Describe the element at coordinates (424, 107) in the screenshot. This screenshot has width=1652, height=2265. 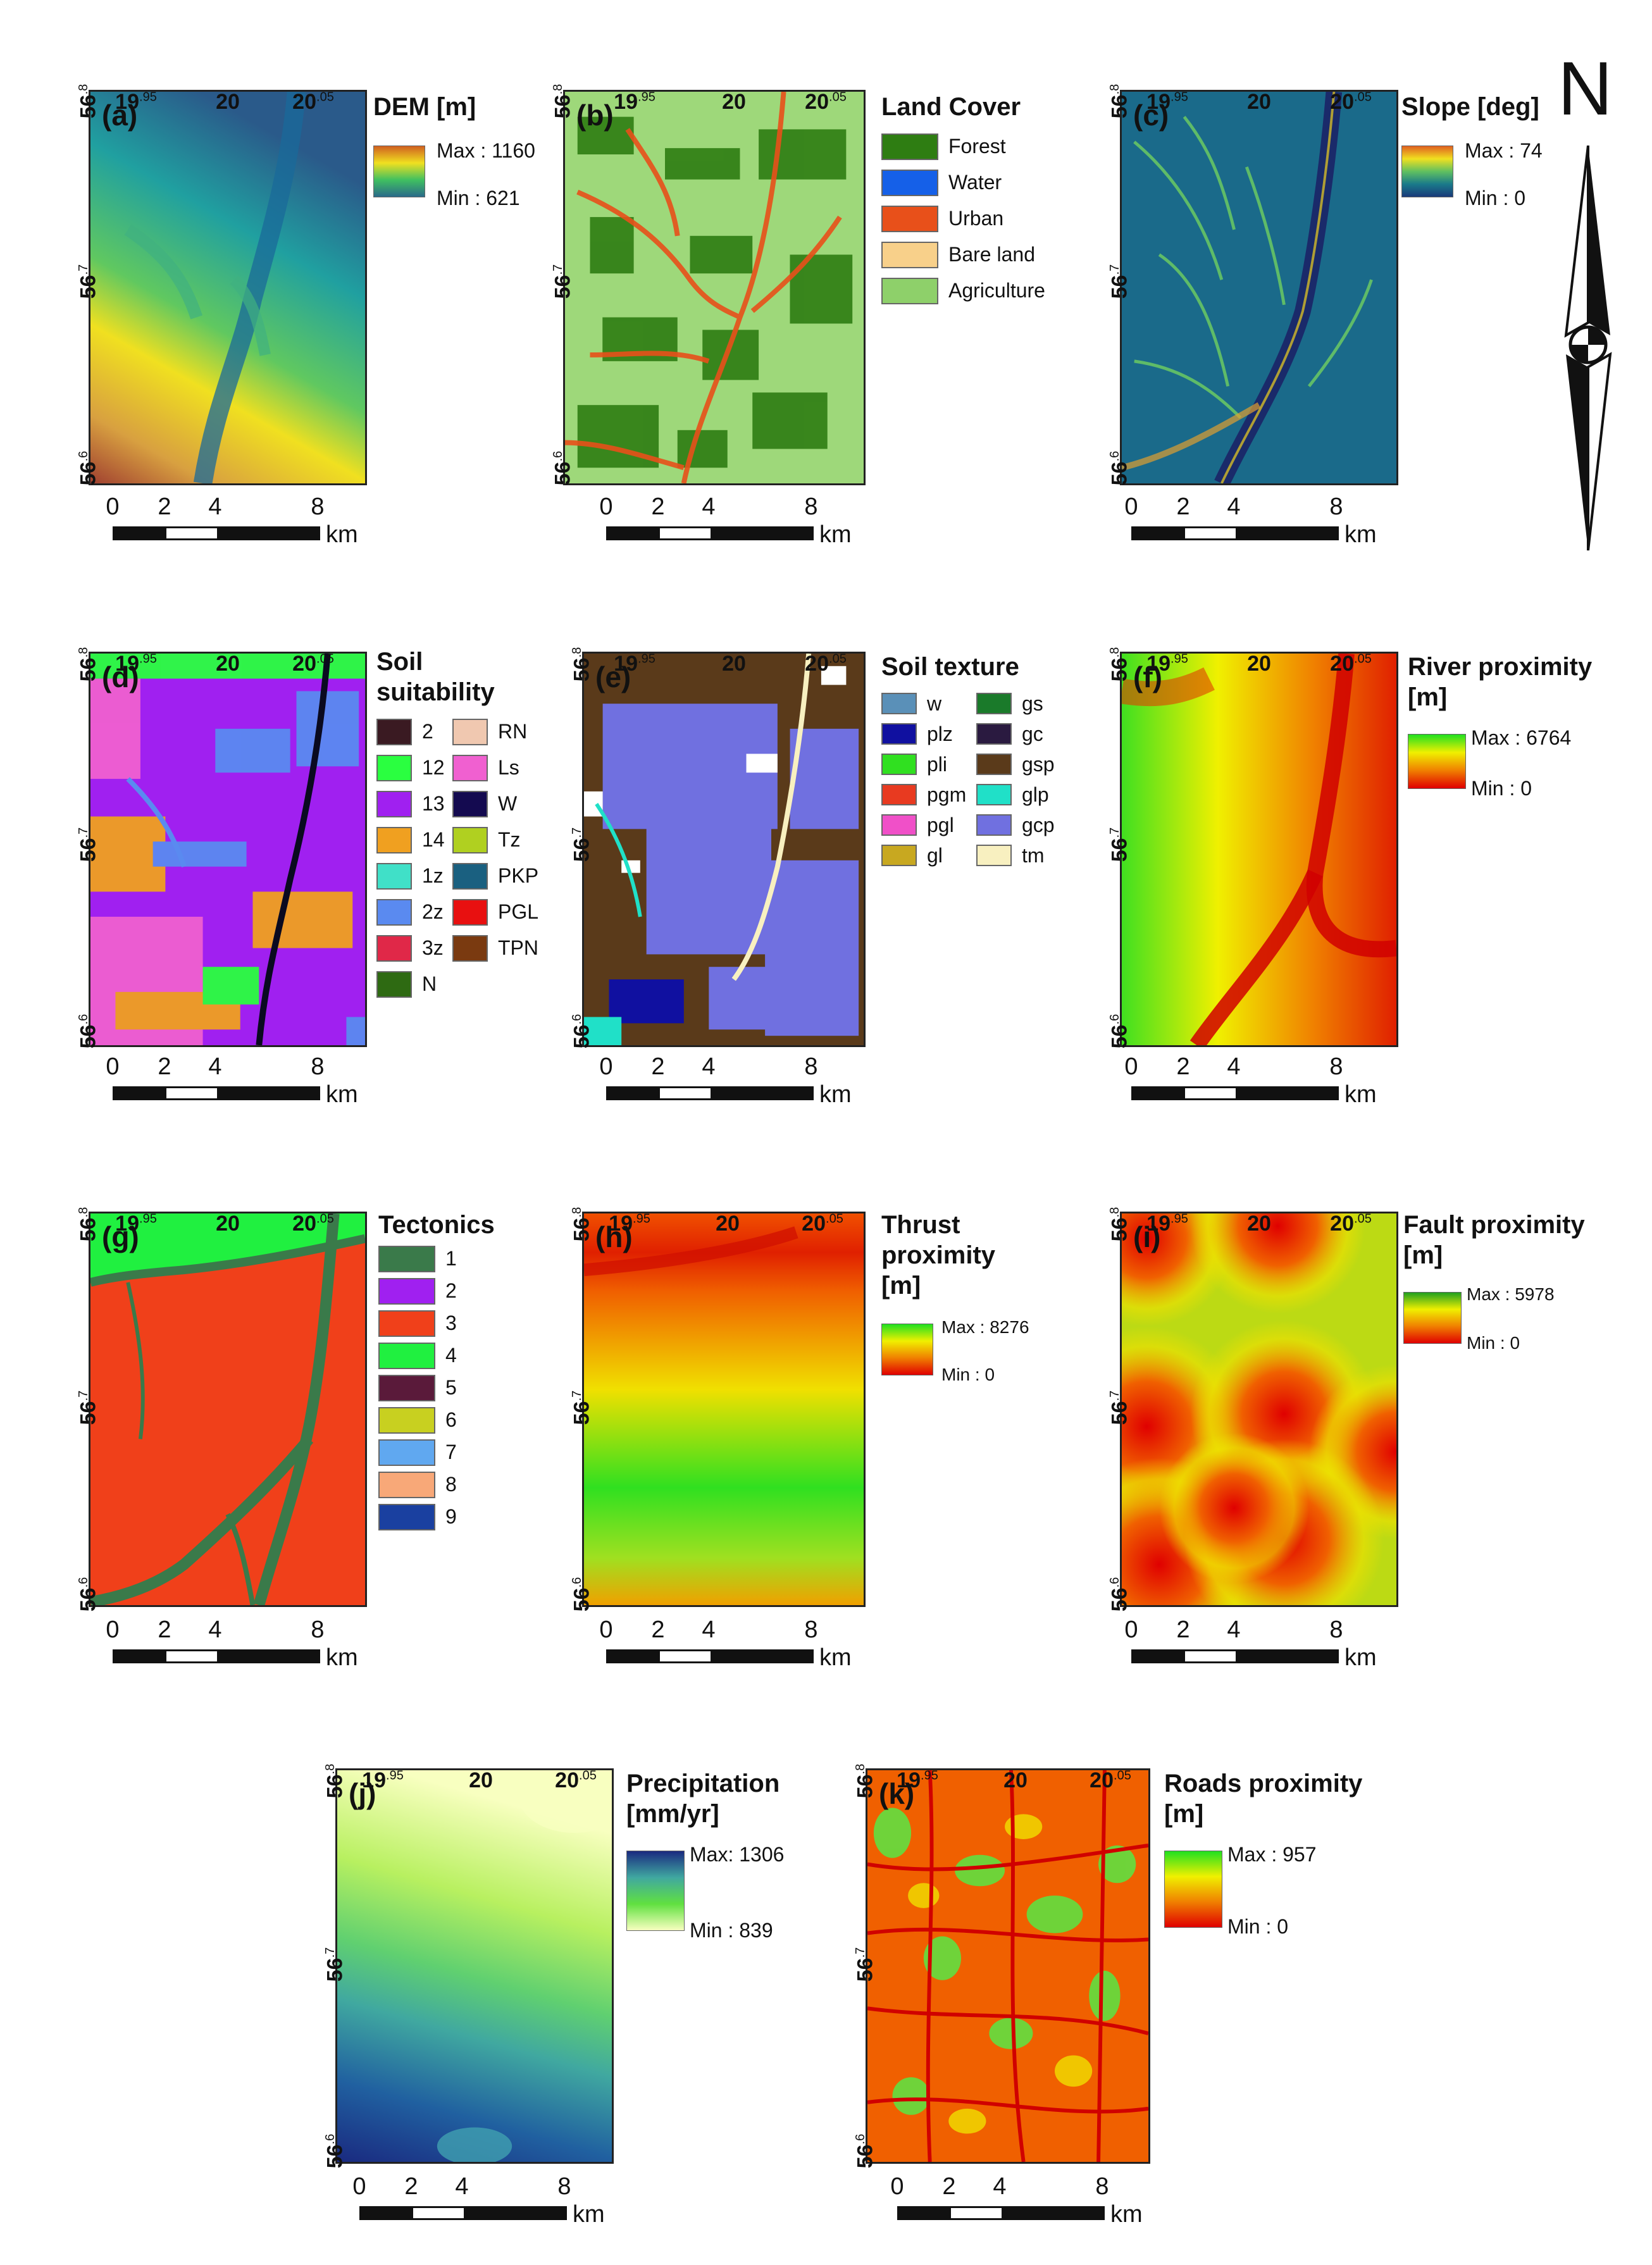
I see `legend-title: DEM [m]` at that location.